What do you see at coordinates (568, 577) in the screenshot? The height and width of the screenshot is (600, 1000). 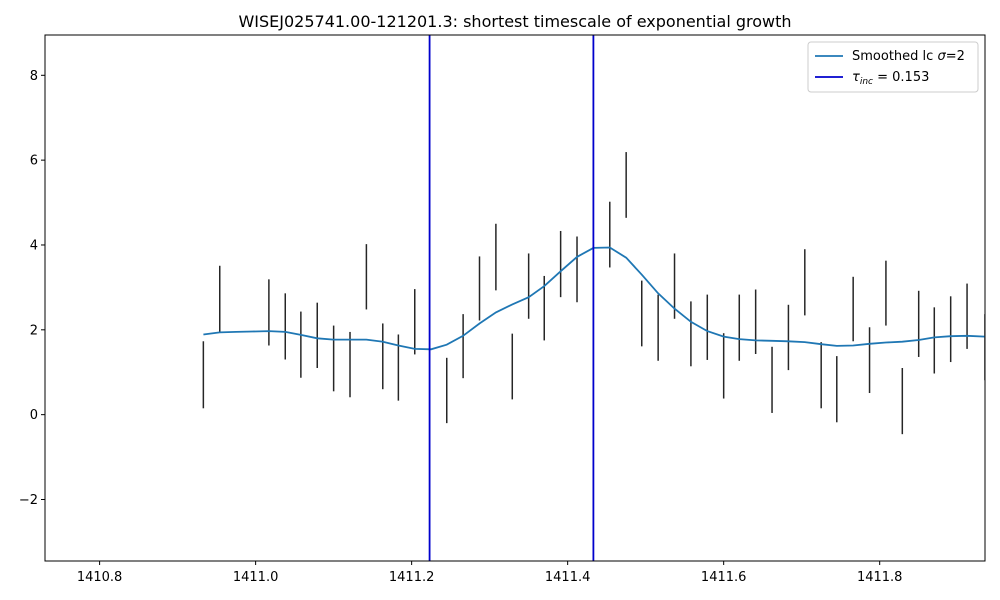 I see `x-tick-label: 1411.4` at bounding box center [568, 577].